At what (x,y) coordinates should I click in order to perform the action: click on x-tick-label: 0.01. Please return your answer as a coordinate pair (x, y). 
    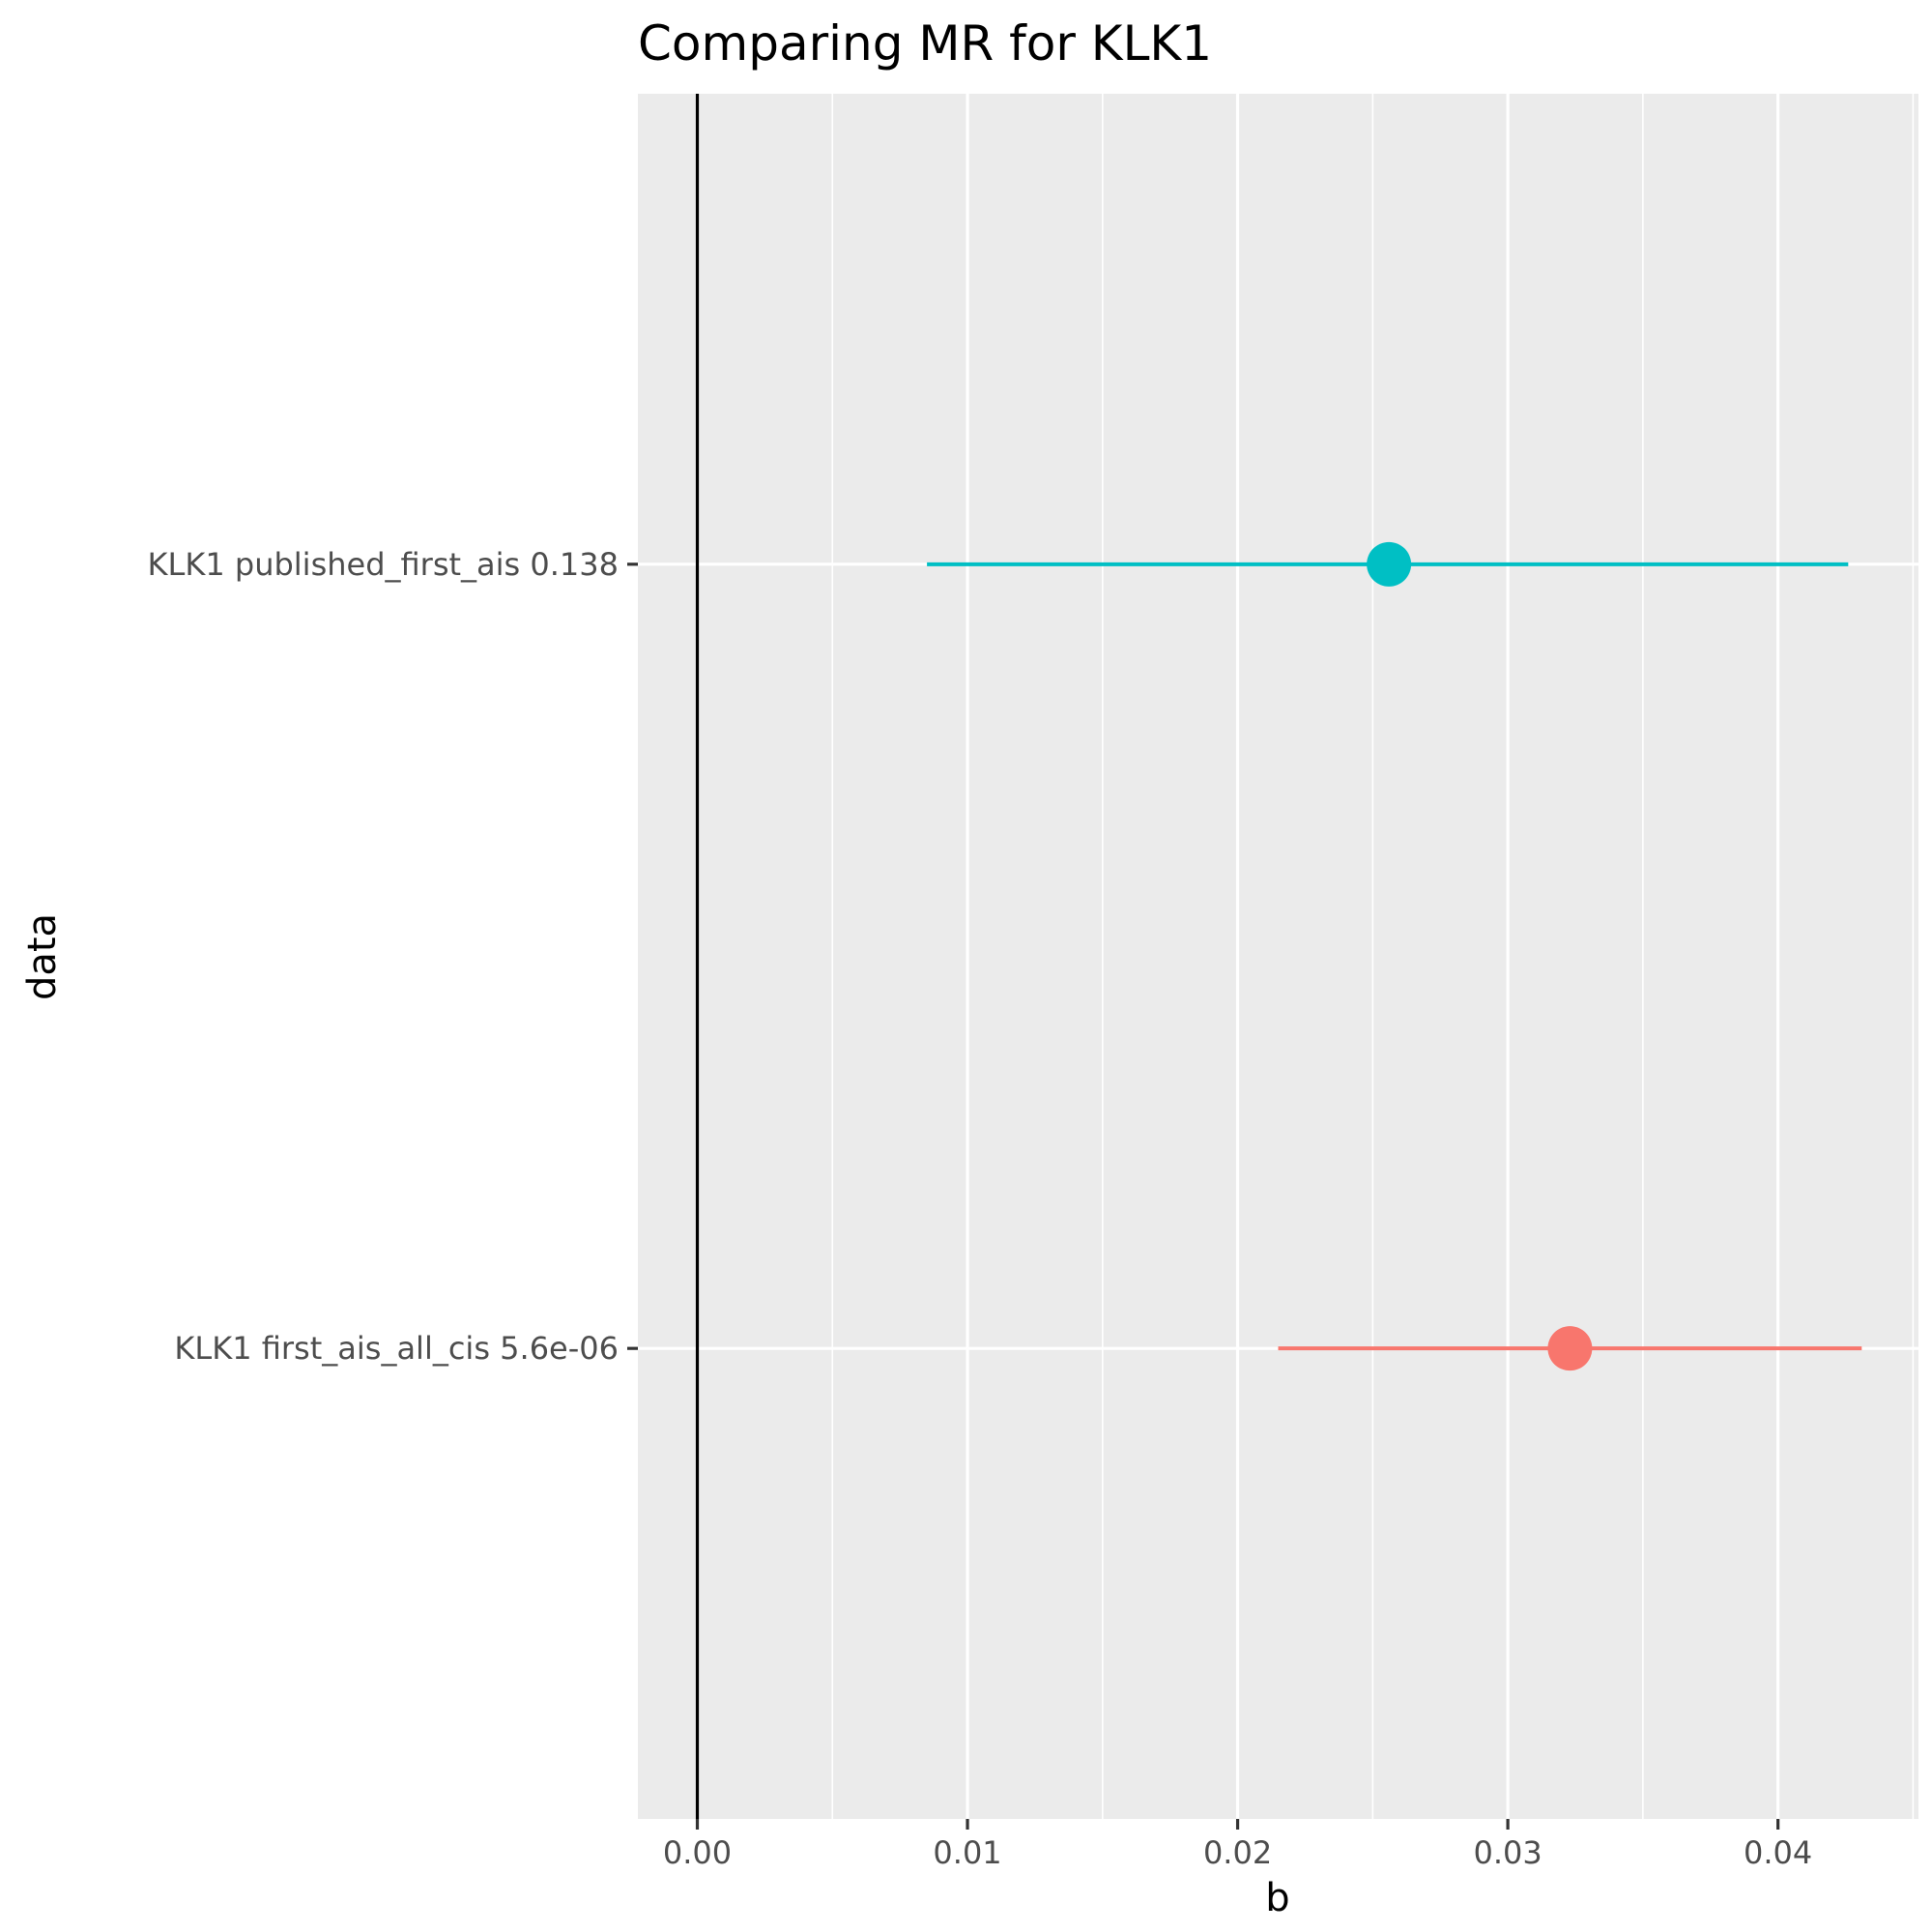
    Looking at the image, I should click on (967, 1852).